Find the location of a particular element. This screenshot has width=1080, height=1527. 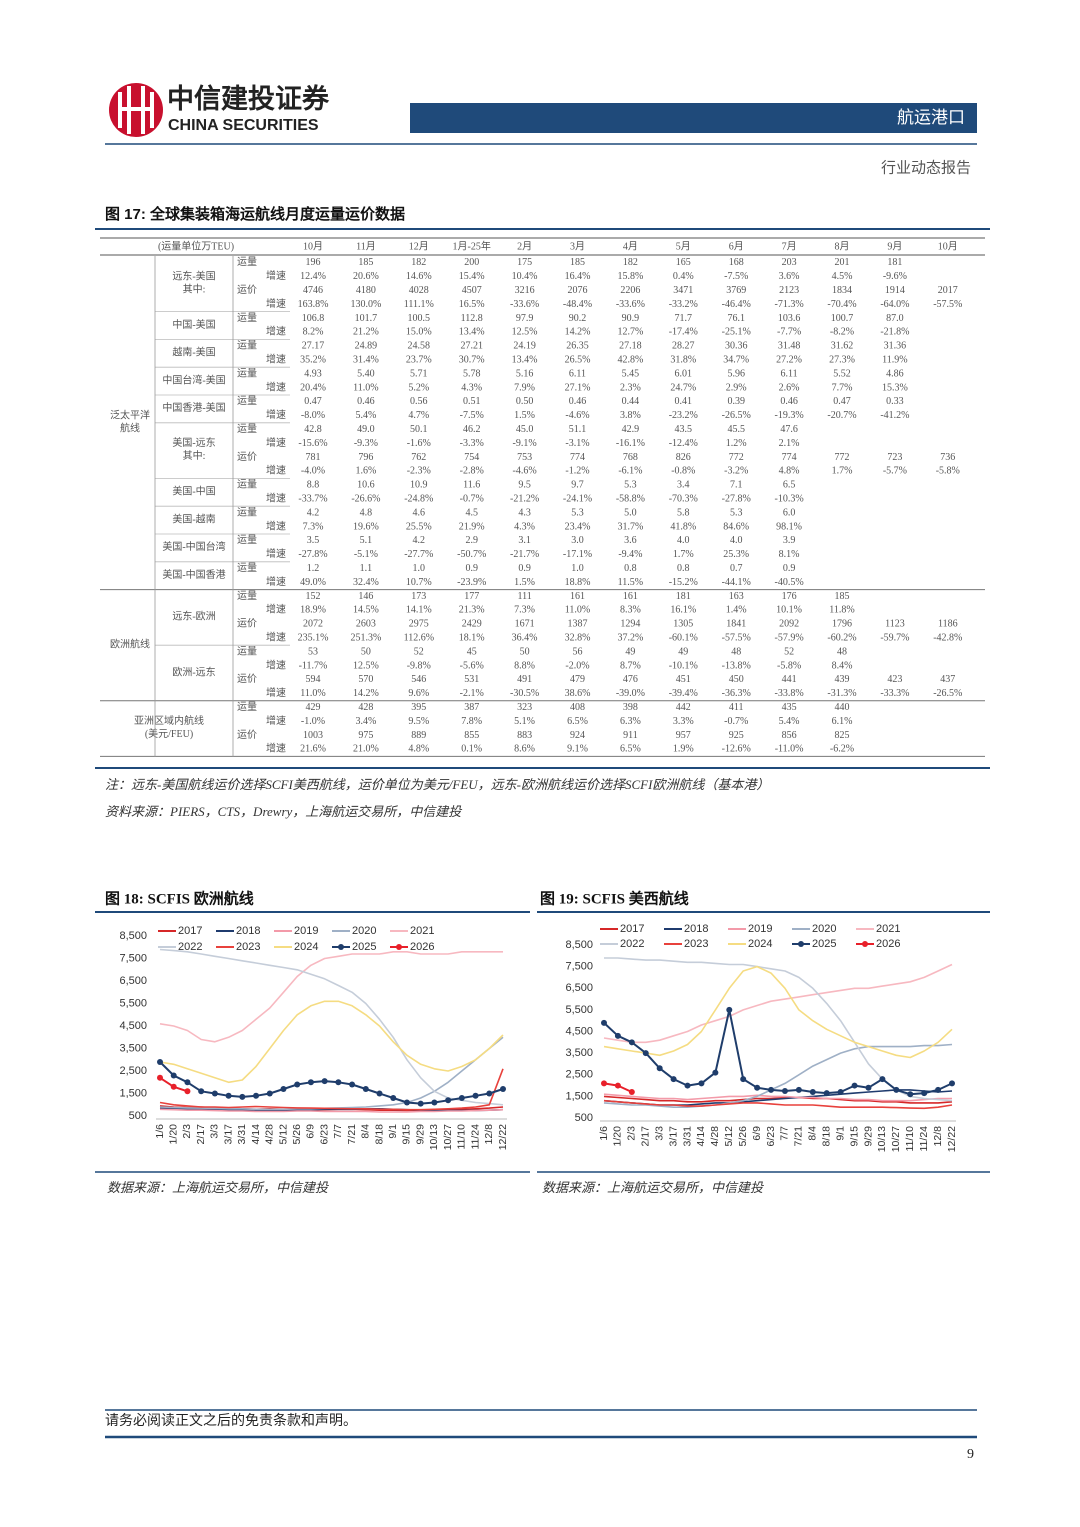

cell: 84.6% is located at coordinates (736, 526).